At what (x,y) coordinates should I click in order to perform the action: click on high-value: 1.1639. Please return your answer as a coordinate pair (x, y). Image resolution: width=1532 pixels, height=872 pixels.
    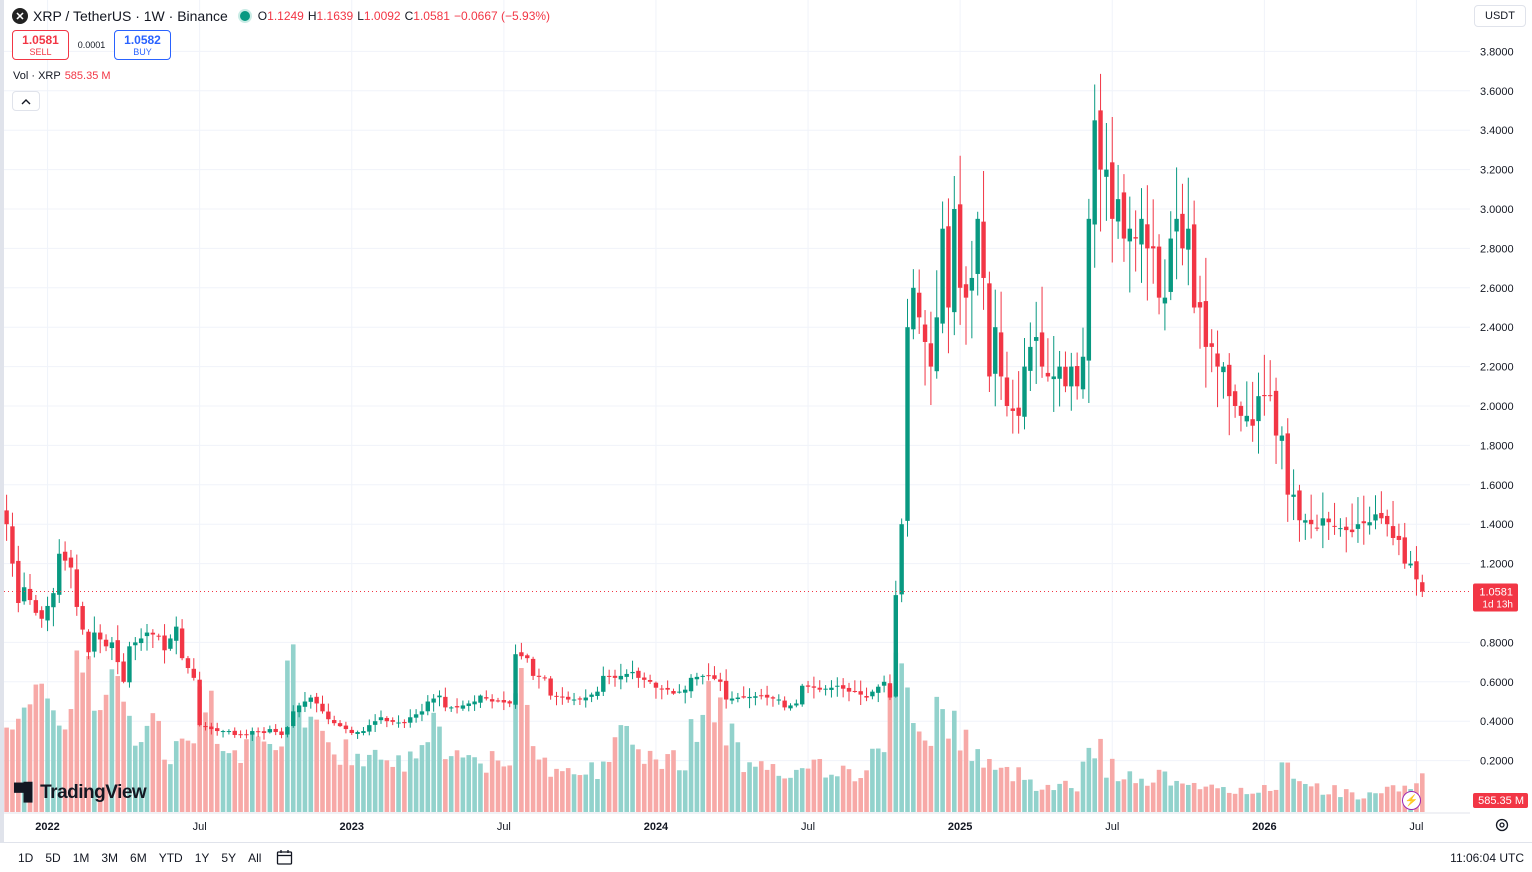
    Looking at the image, I should click on (335, 16).